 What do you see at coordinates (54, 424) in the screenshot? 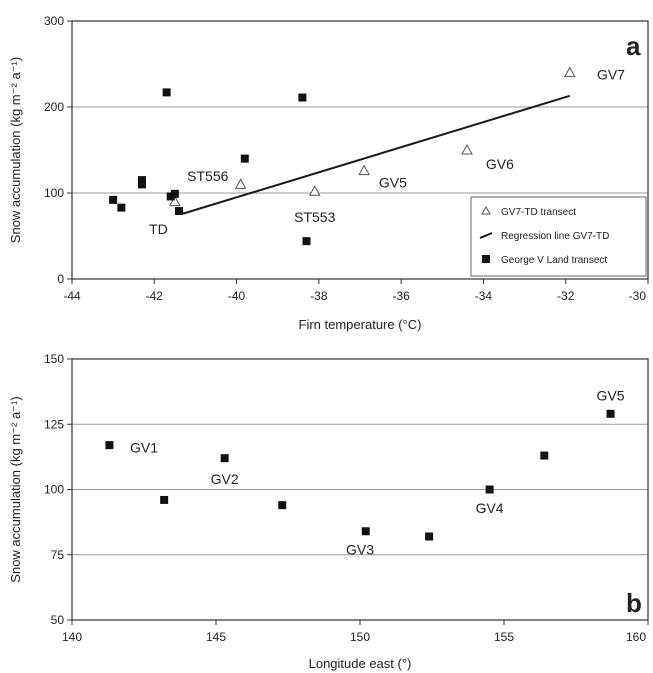
I see `panel-b-y-tick-label: 125` at bounding box center [54, 424].